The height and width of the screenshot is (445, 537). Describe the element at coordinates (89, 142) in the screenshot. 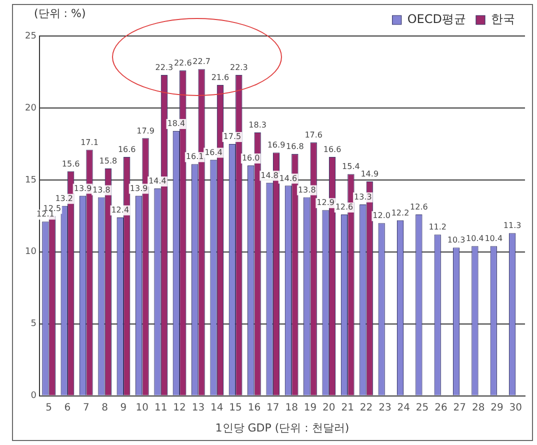

I see `data-label: 17.1` at that location.